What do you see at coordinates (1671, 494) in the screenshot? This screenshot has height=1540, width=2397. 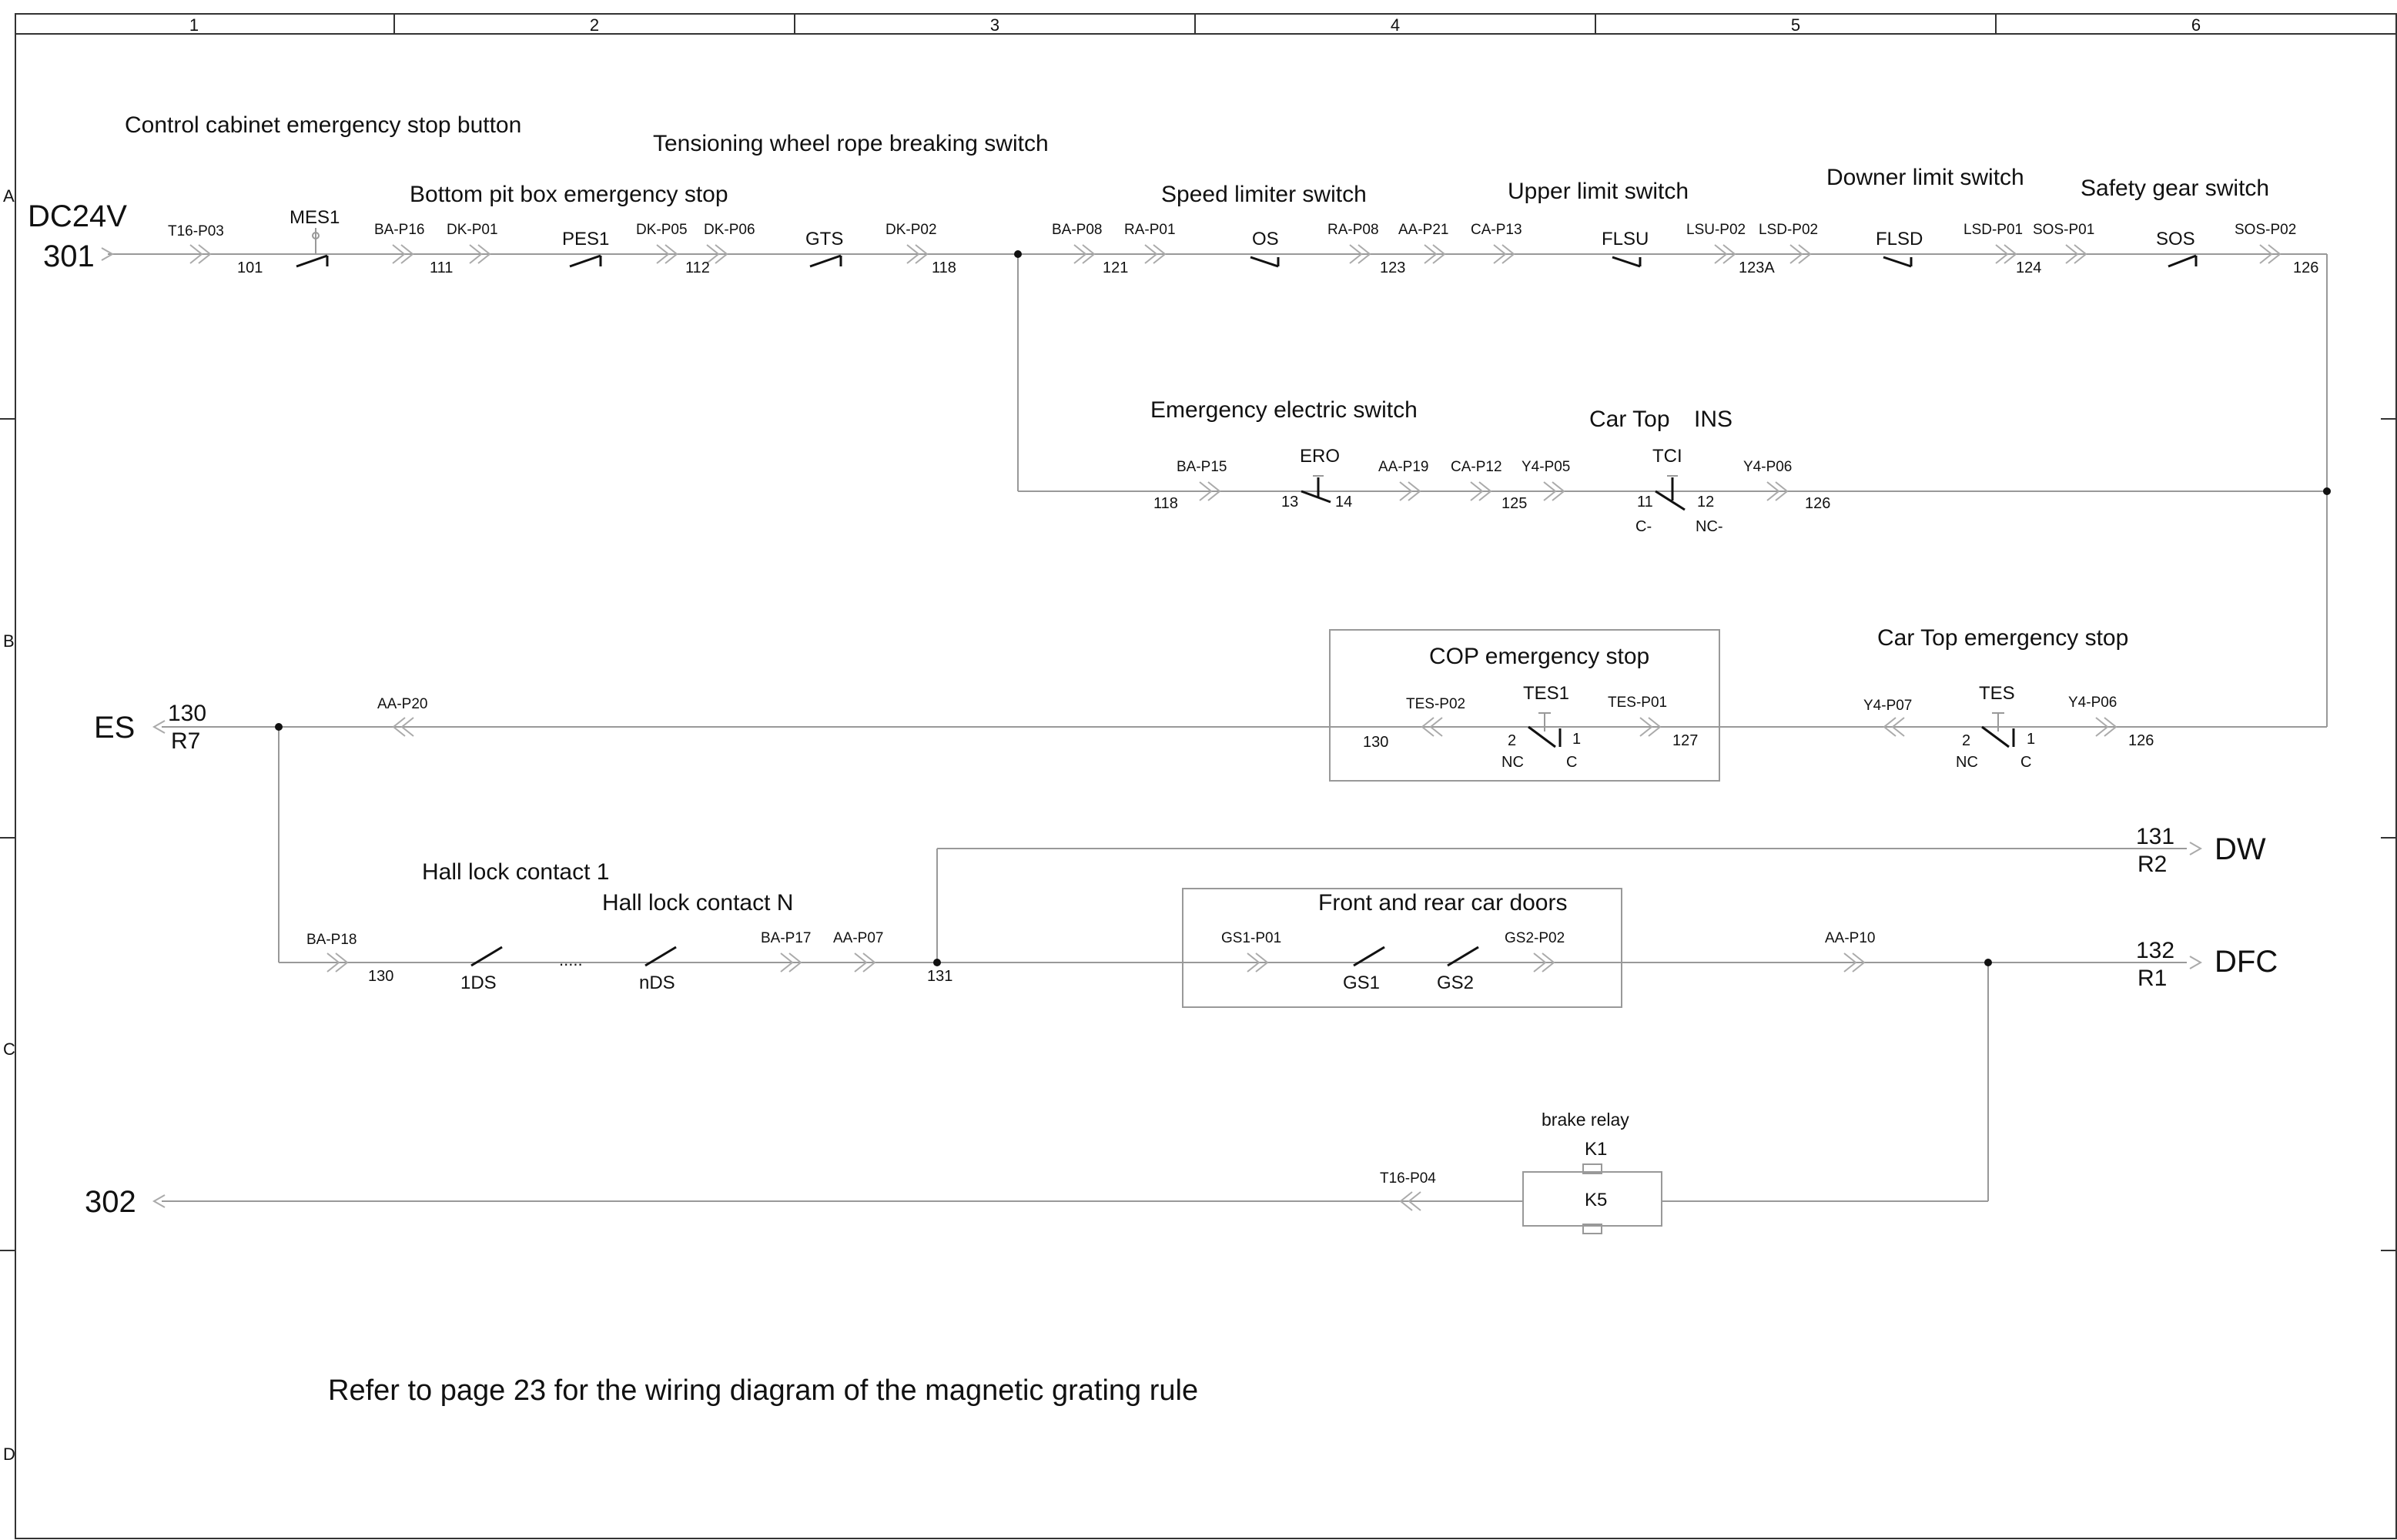 I see `tci-switch` at bounding box center [1671, 494].